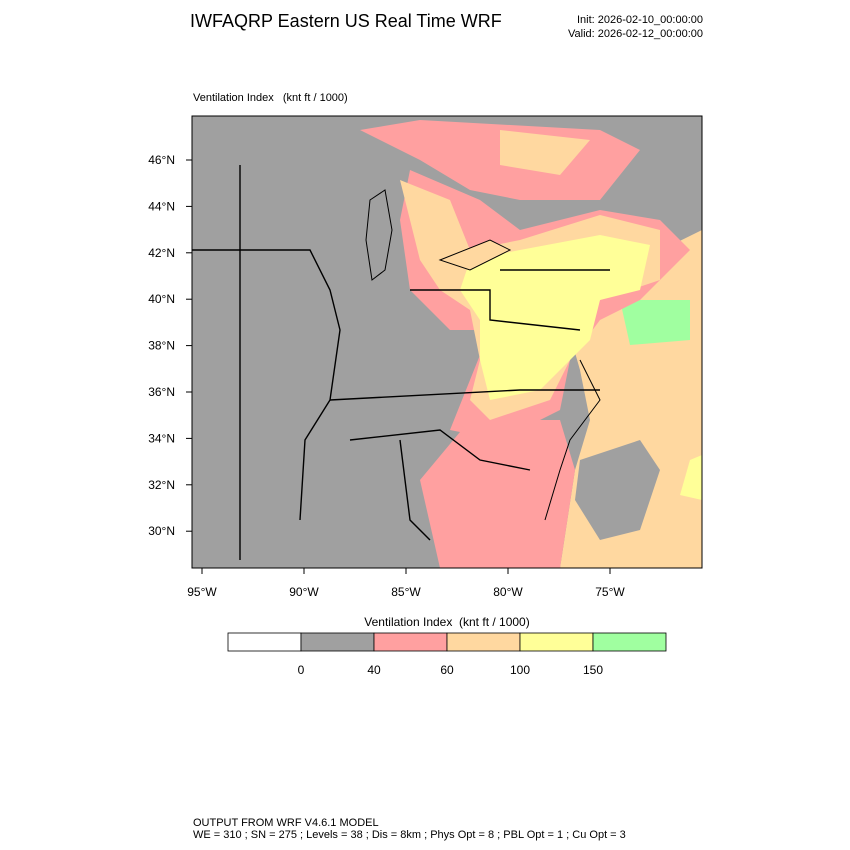 The image size is (850, 850). What do you see at coordinates (447, 654) in the screenshot?
I see `colorbar: 0 40 60 100 150` at bounding box center [447, 654].